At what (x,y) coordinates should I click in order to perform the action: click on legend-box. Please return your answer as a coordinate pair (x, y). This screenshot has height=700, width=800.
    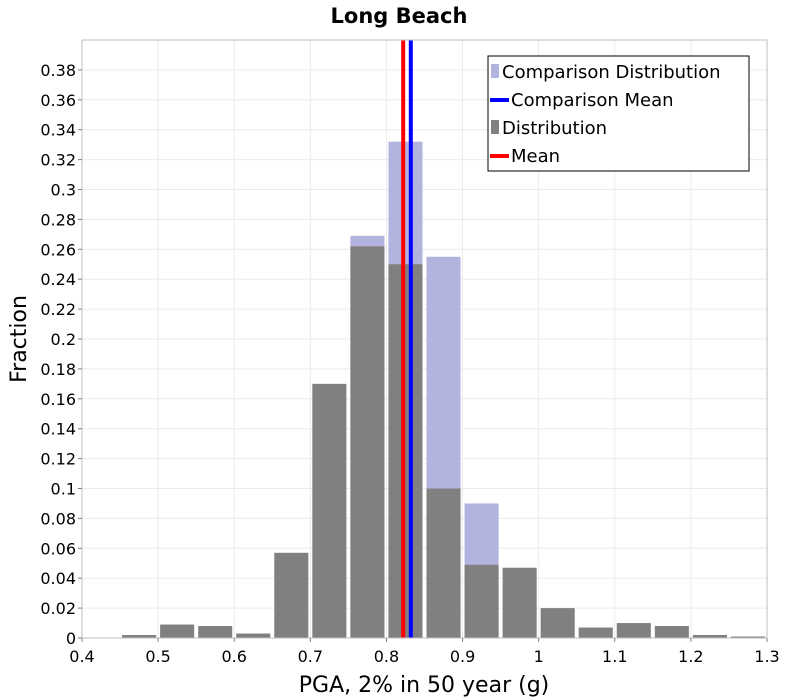
    Looking at the image, I should click on (618, 113).